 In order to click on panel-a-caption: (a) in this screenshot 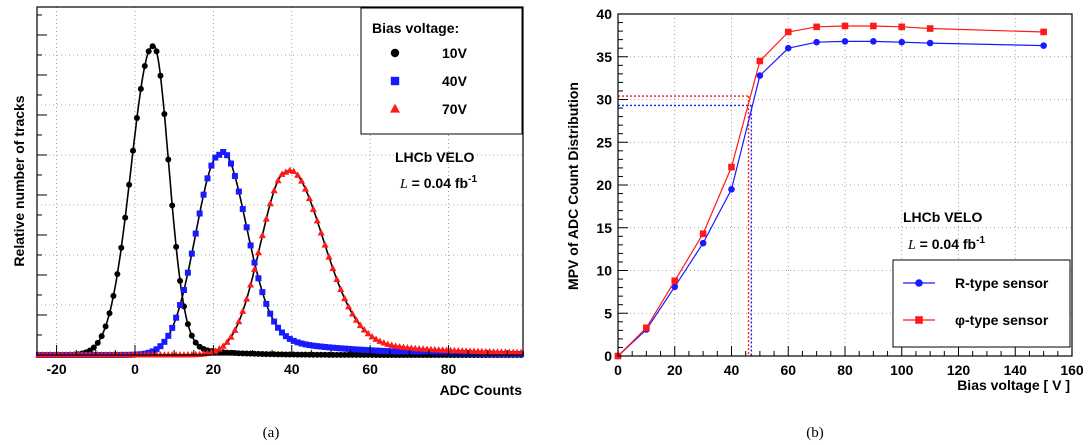, I will do `click(271, 433)`.